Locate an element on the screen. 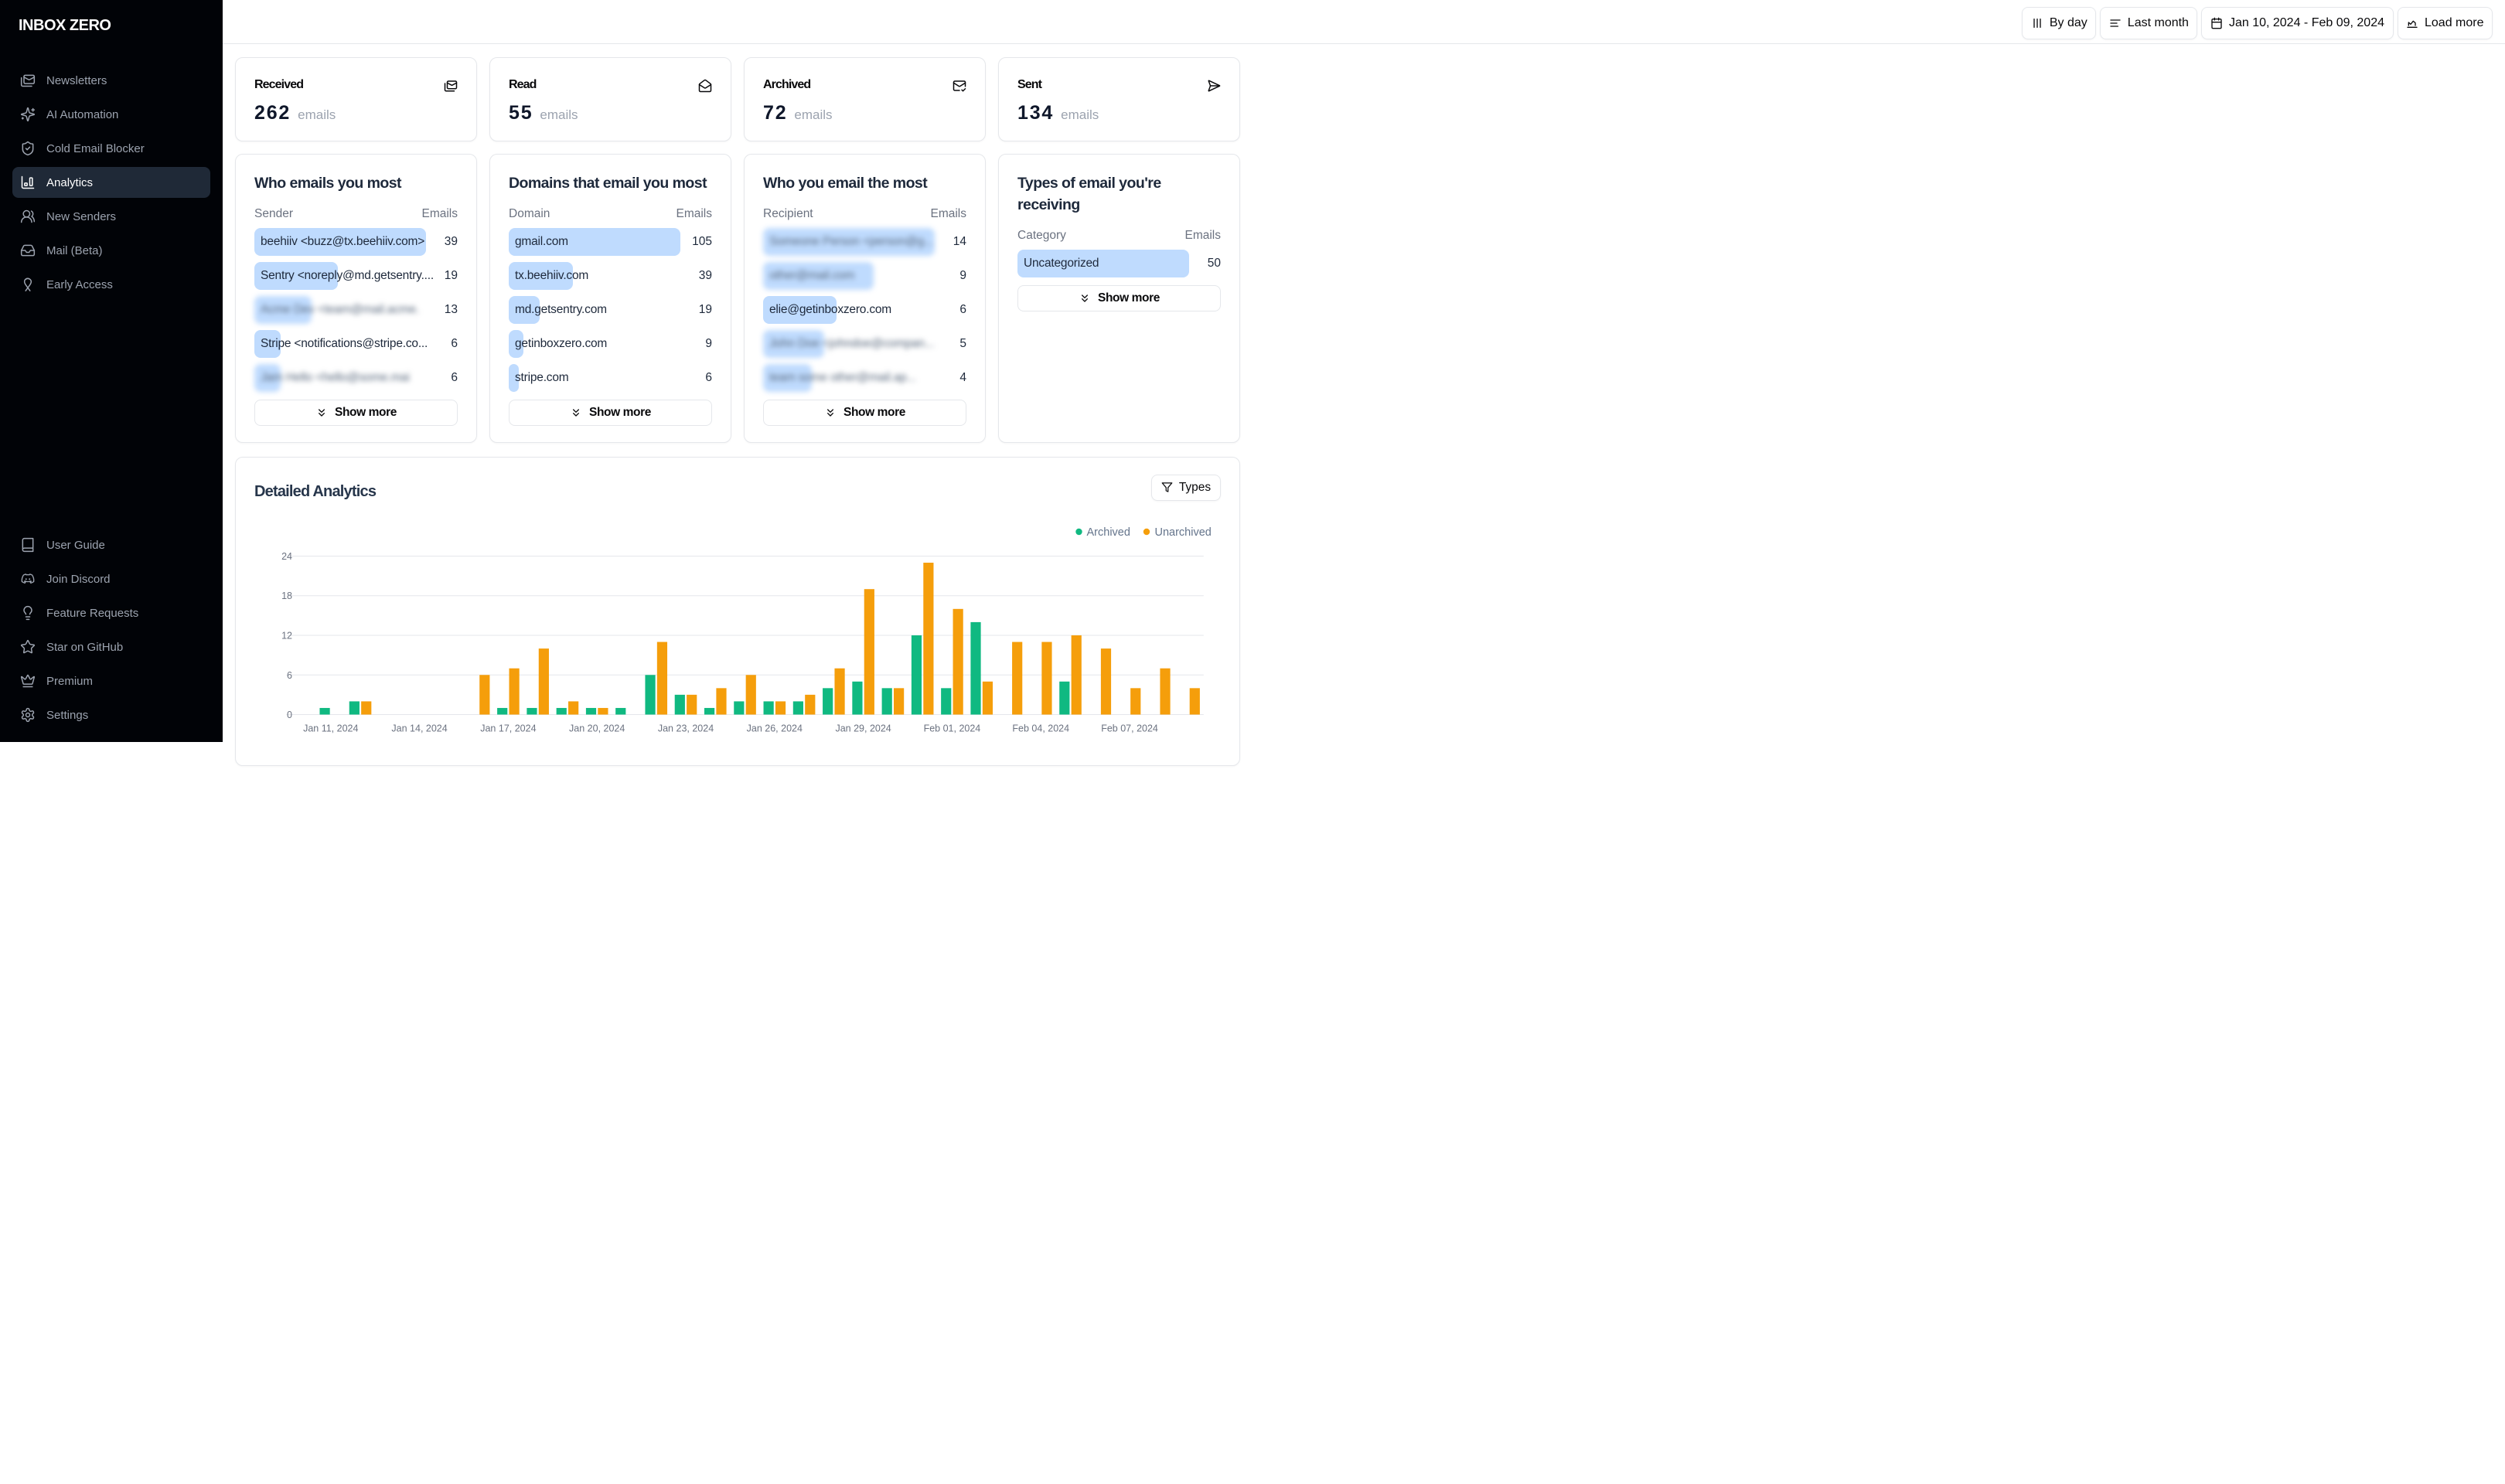  svg-text: Jan 20, 2024 is located at coordinates (597, 728).